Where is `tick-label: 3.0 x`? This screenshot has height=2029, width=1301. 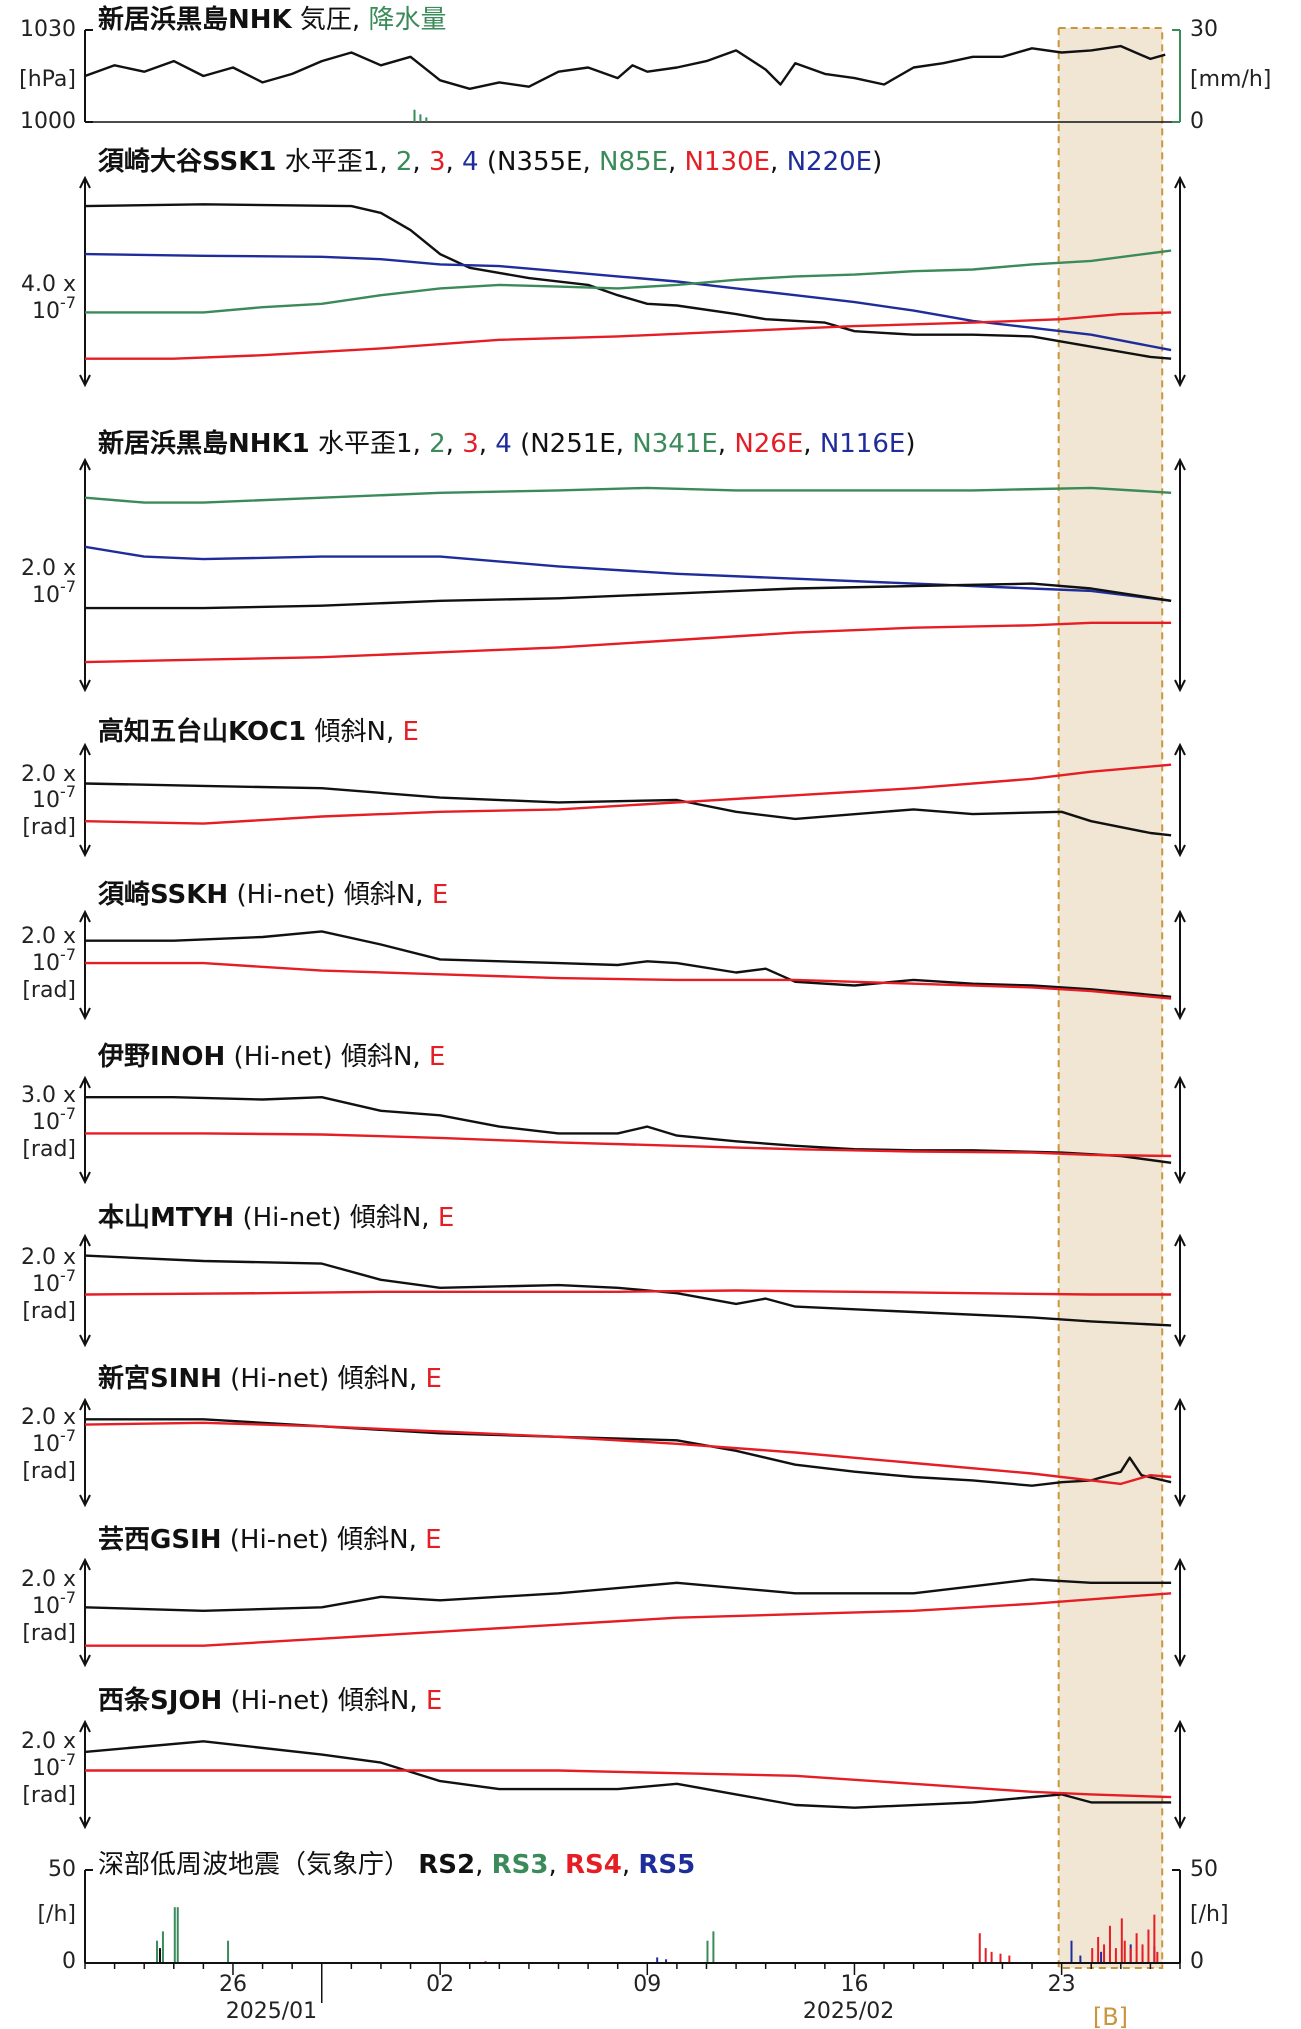 tick-label: 3.0 x is located at coordinates (48, 1095).